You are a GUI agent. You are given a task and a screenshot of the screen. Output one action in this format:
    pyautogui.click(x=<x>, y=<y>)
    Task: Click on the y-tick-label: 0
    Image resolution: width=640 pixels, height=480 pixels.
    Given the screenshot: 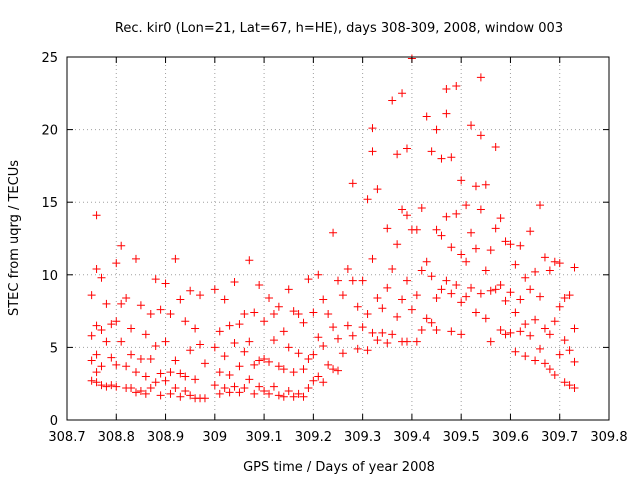 What is the action you would take?
    pyautogui.click(x=54, y=421)
    